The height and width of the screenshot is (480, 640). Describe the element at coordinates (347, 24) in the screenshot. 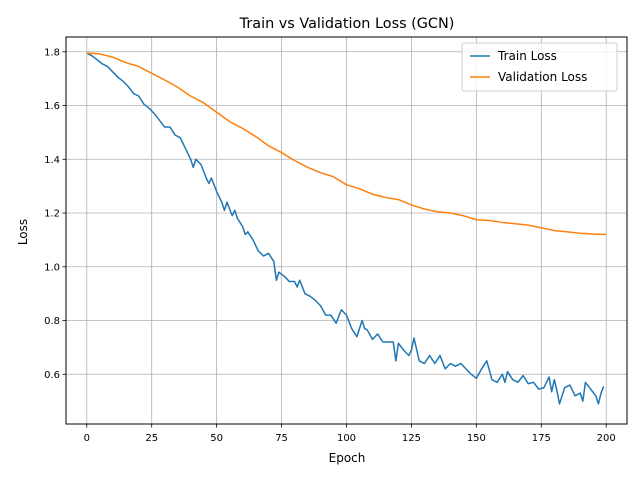

I see `chart-title: Train vs Validation Loss (GCN)` at that location.